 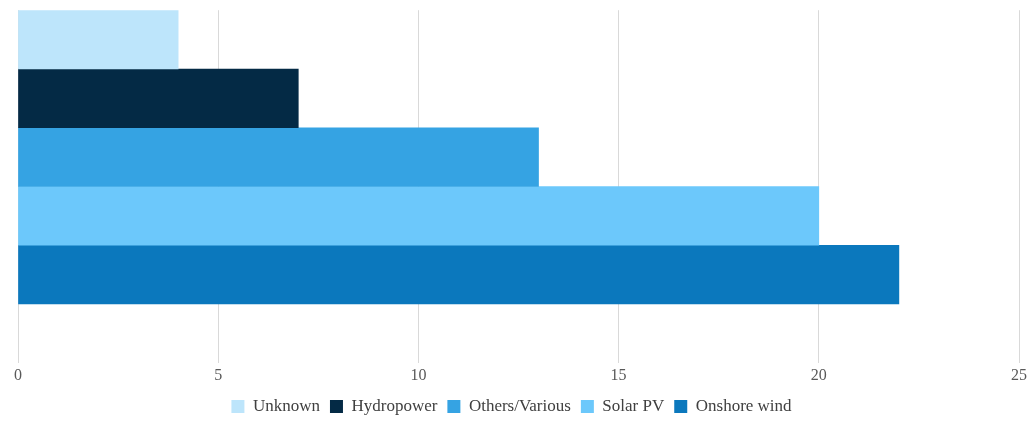 What do you see at coordinates (618, 374) in the screenshot?
I see `x-tick-label: 15` at bounding box center [618, 374].